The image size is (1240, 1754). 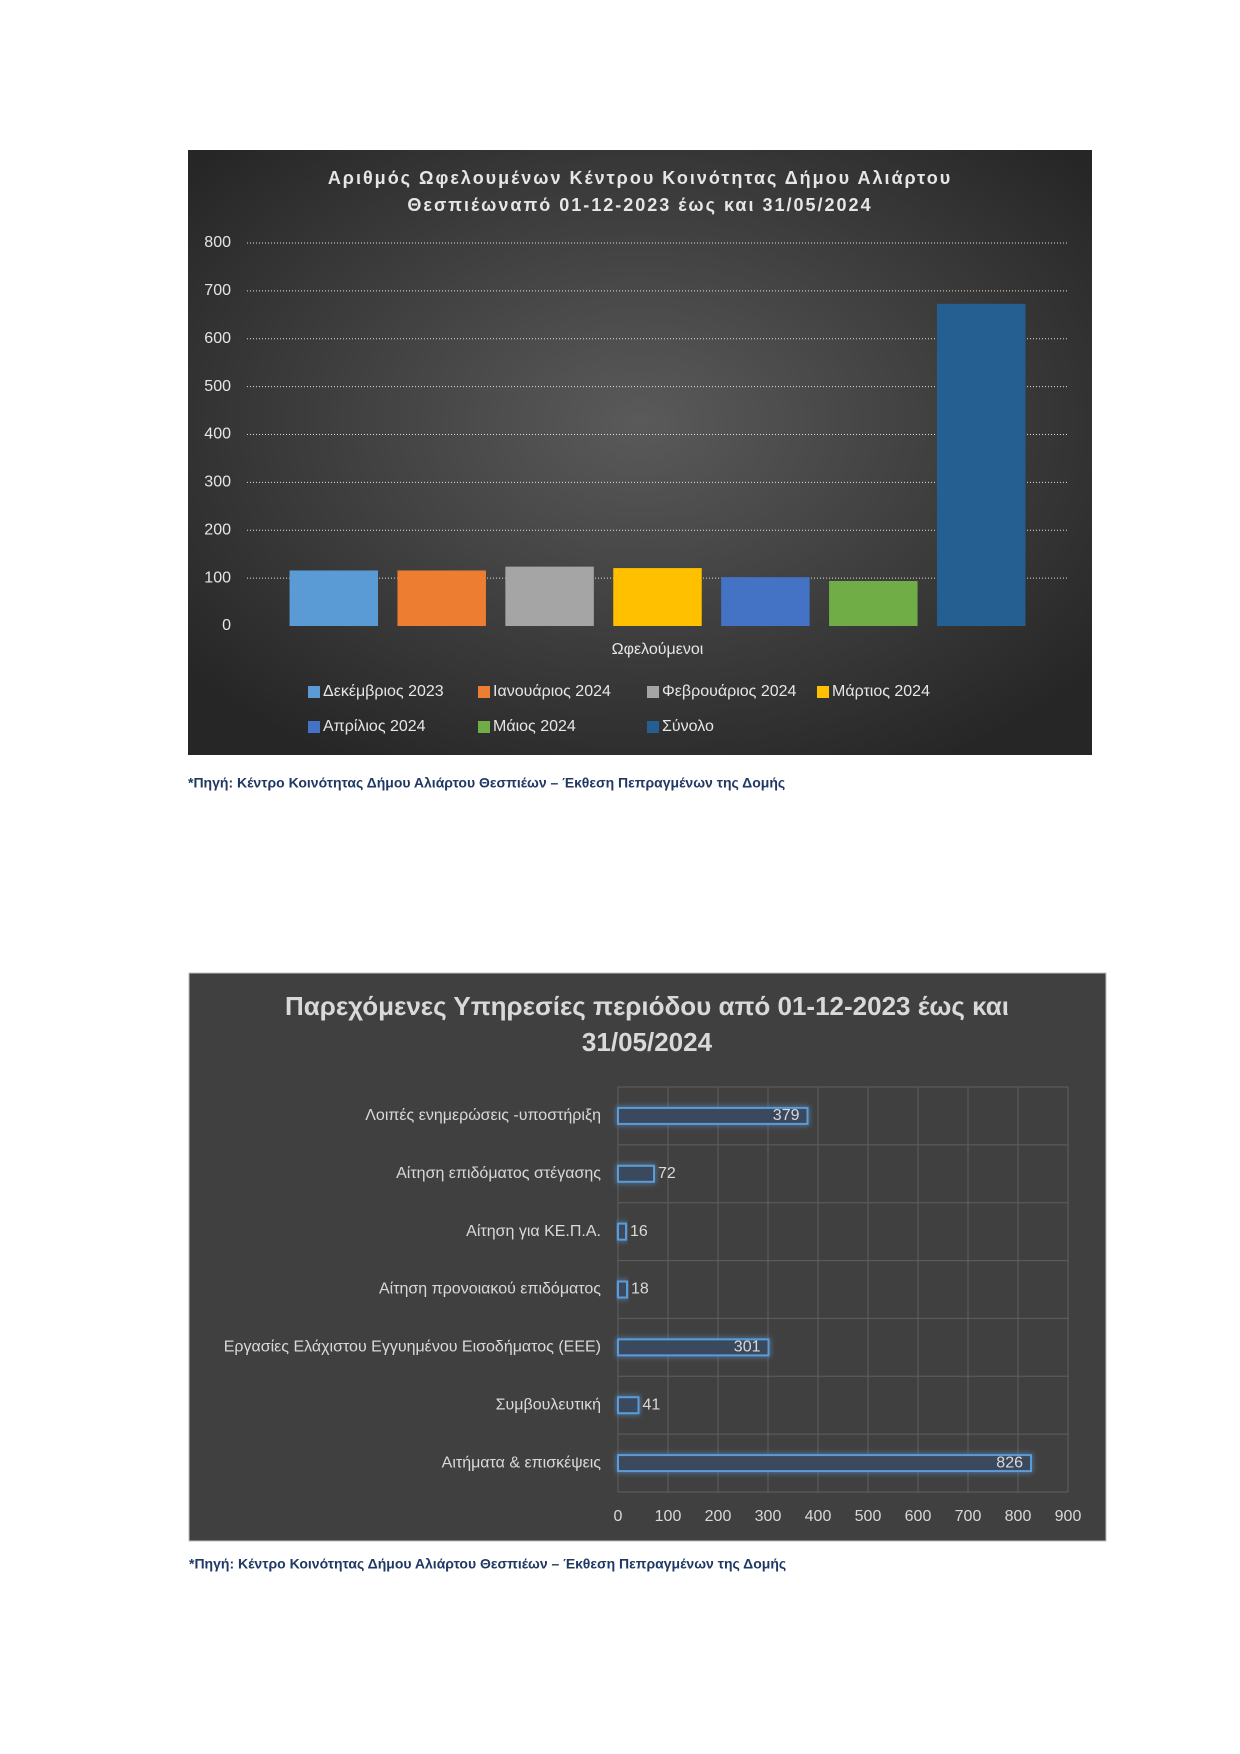 What do you see at coordinates (881, 691) in the screenshot?
I see `legend-label: Μάρτιος 2024` at bounding box center [881, 691].